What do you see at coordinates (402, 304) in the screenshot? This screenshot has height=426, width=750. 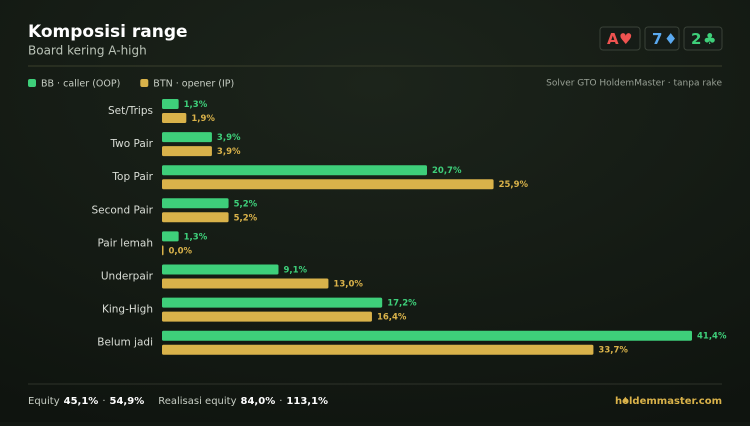 I see `value-label: 17,2%` at bounding box center [402, 304].